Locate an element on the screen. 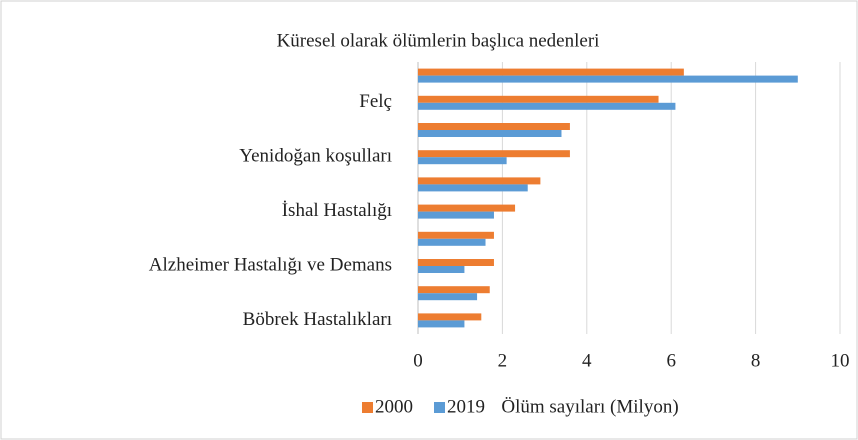  y-tick-label: Felç is located at coordinates (375, 101).